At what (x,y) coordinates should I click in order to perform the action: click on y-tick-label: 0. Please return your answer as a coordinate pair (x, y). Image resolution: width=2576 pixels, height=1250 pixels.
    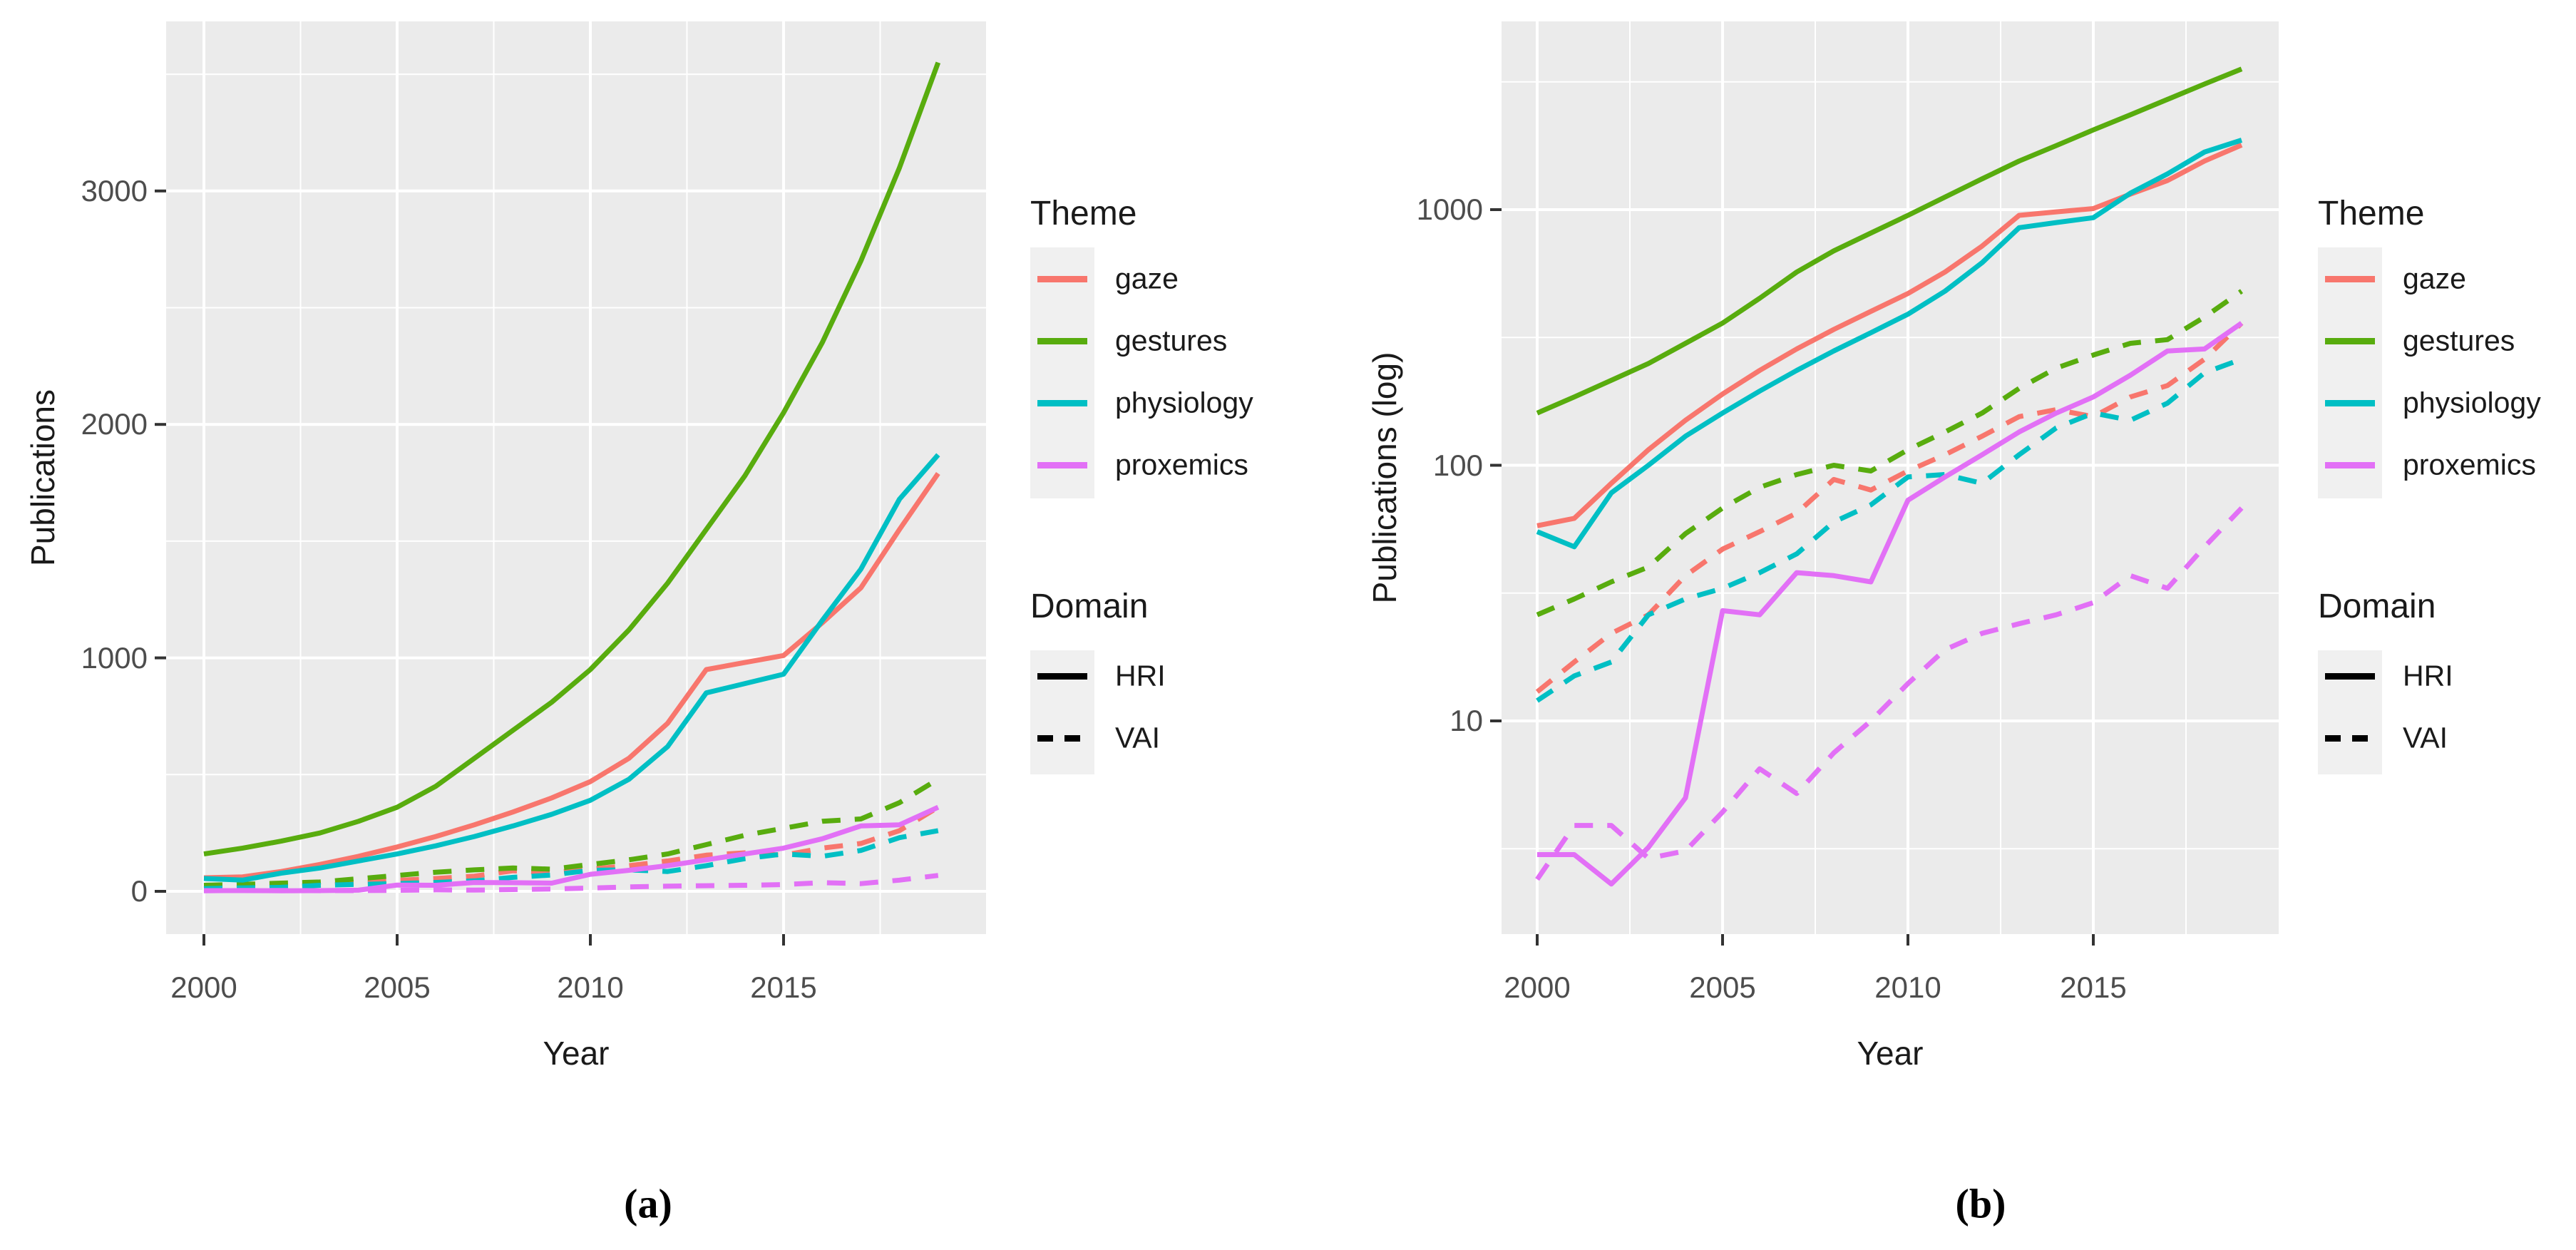
    Looking at the image, I should click on (139, 891).